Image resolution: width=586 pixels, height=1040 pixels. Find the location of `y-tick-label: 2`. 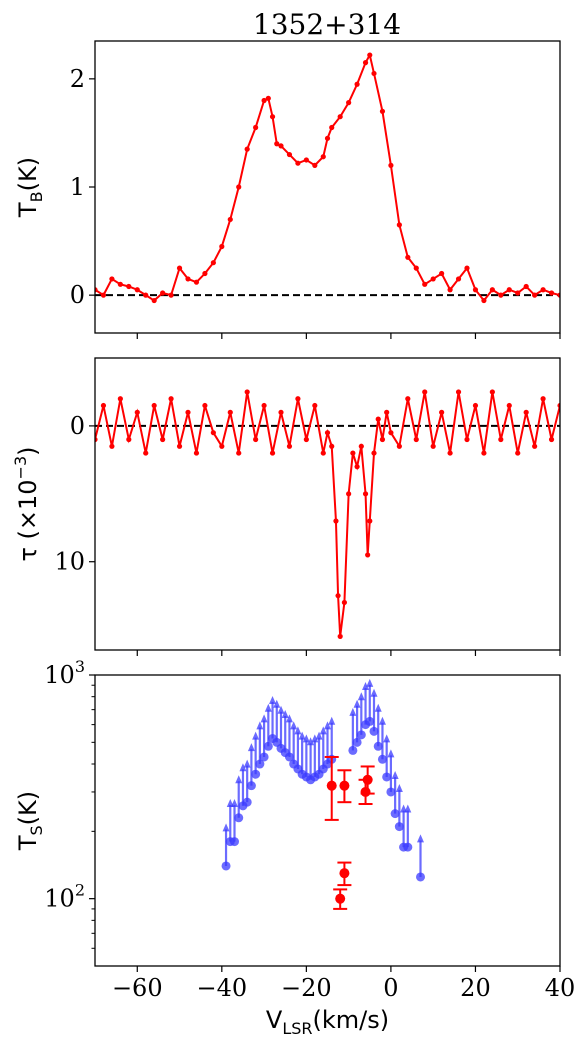

y-tick-label: 2 is located at coordinates (77, 79).